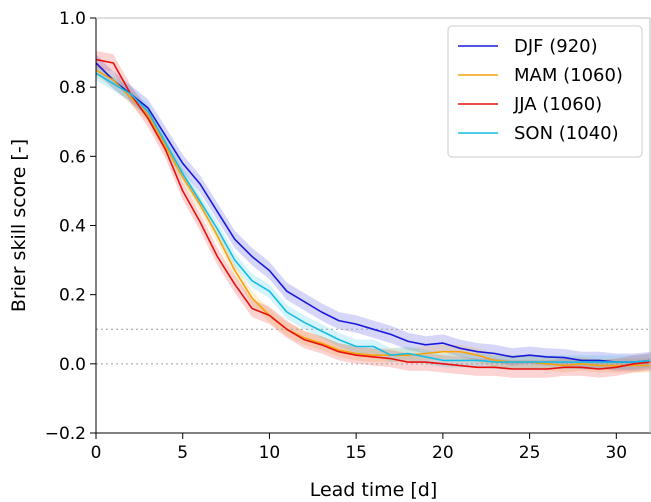 The height and width of the screenshot is (502, 651). I want to click on legend-entry-label: MAM (1060), so click(568, 75).